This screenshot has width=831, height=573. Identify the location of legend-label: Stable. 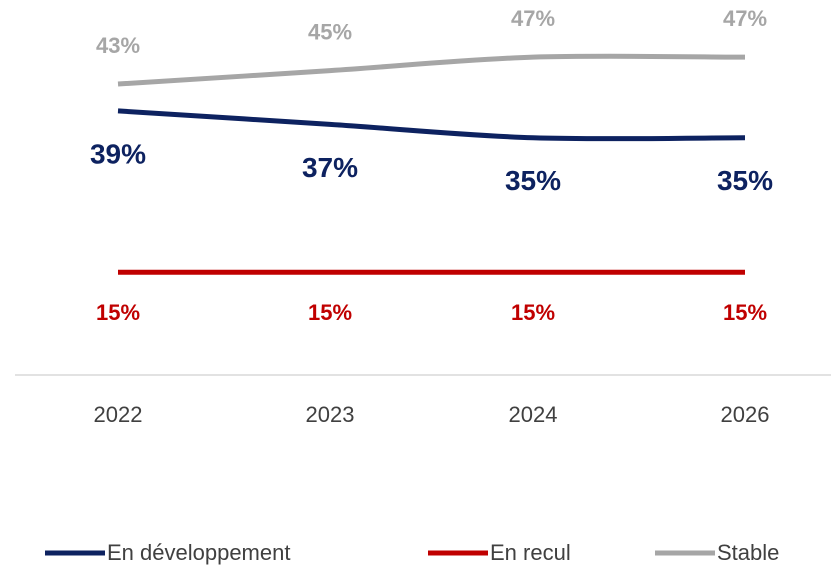
(748, 552).